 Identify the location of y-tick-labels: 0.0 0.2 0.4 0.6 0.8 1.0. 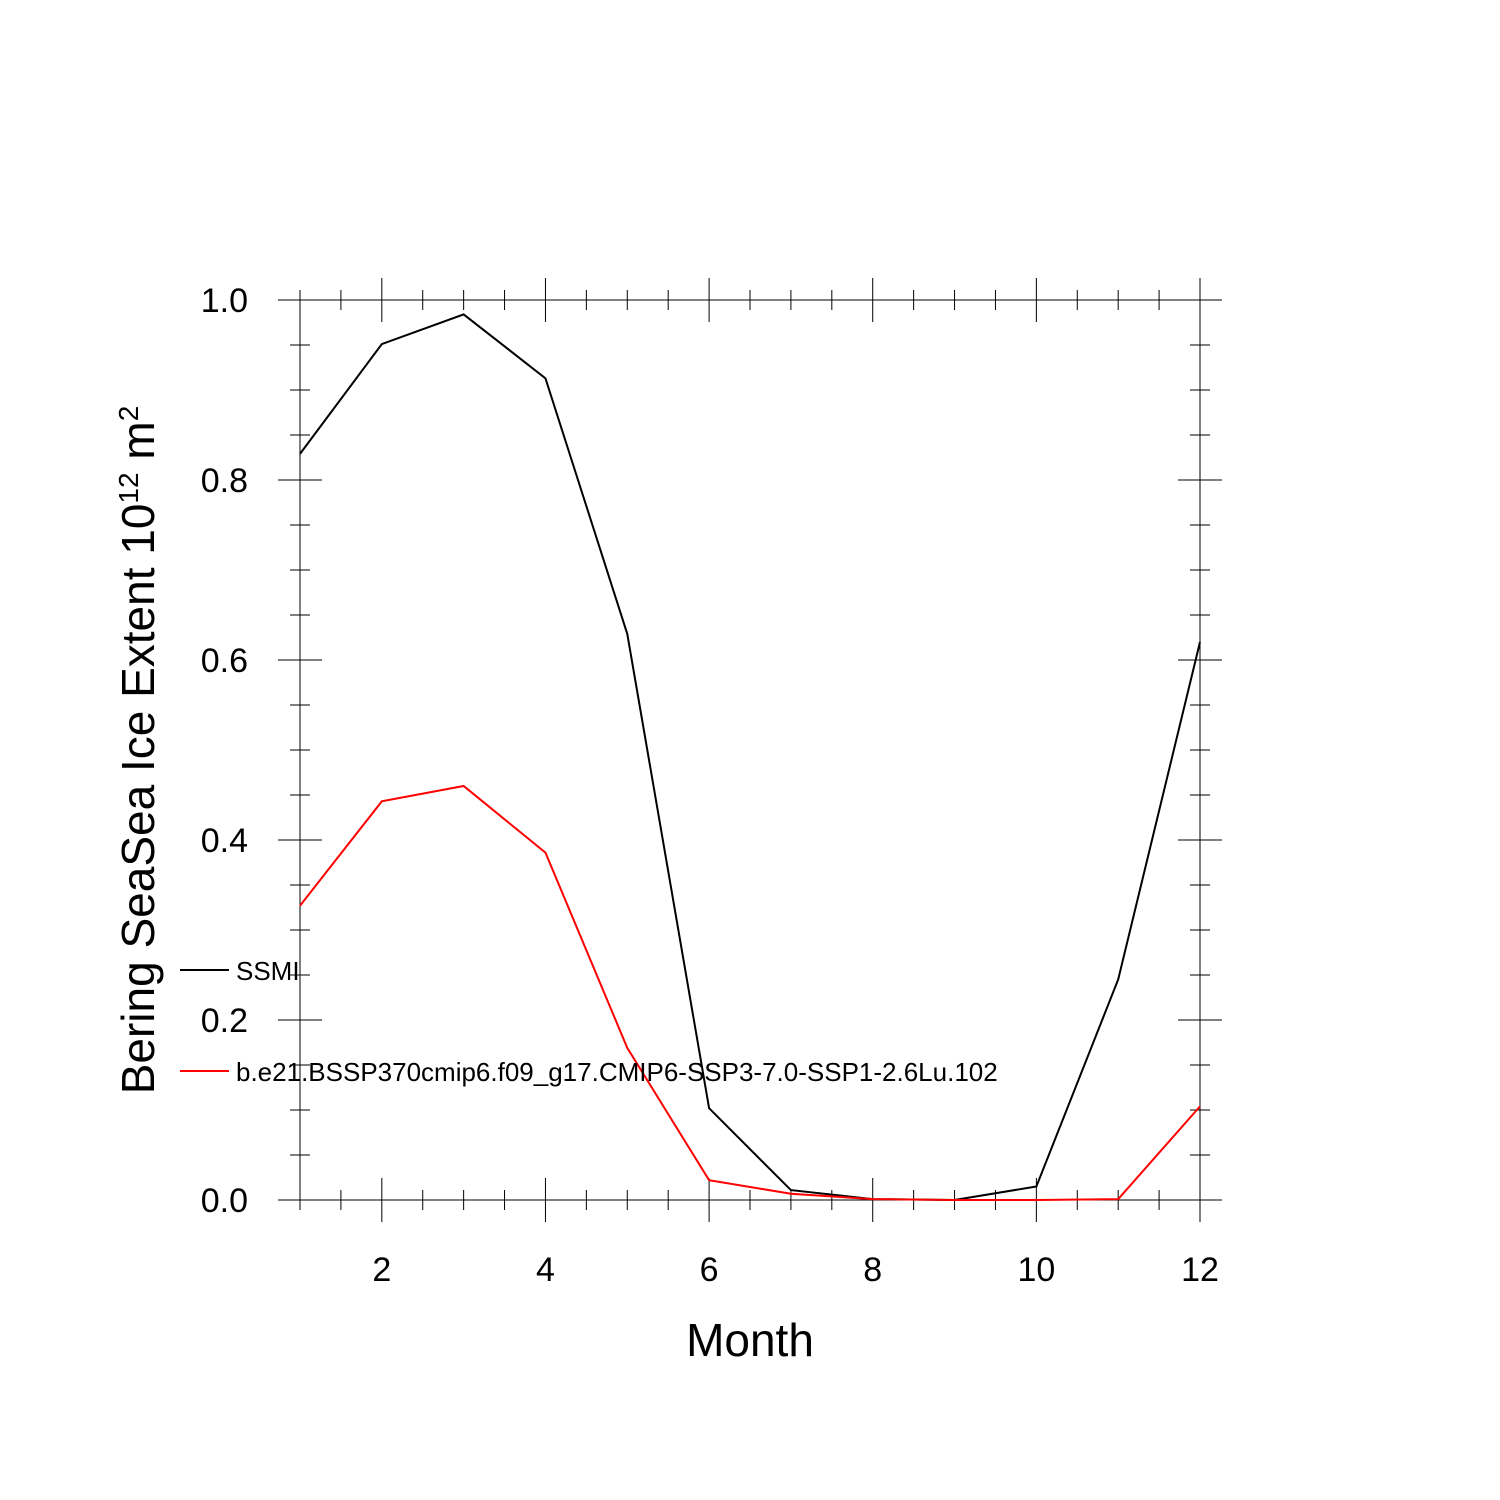
(224, 751).